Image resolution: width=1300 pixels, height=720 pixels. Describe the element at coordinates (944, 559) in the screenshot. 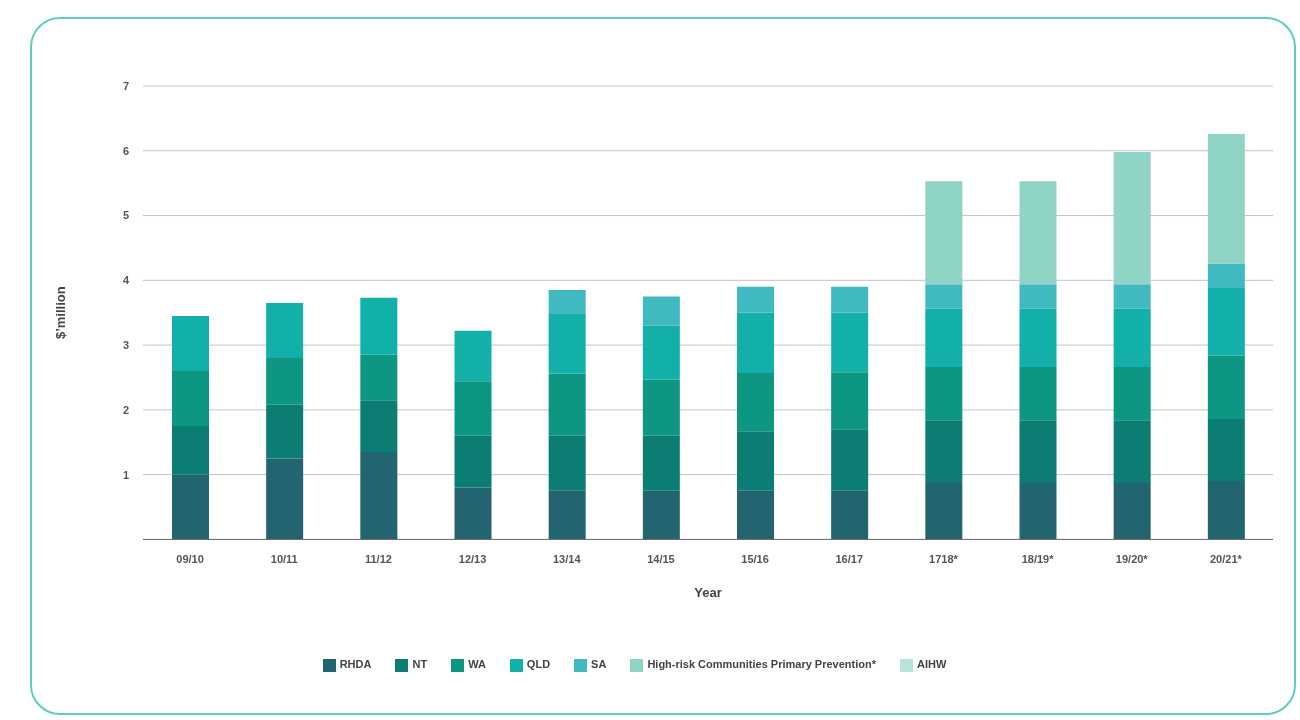

I see `x-tick-label: 1718*` at that location.